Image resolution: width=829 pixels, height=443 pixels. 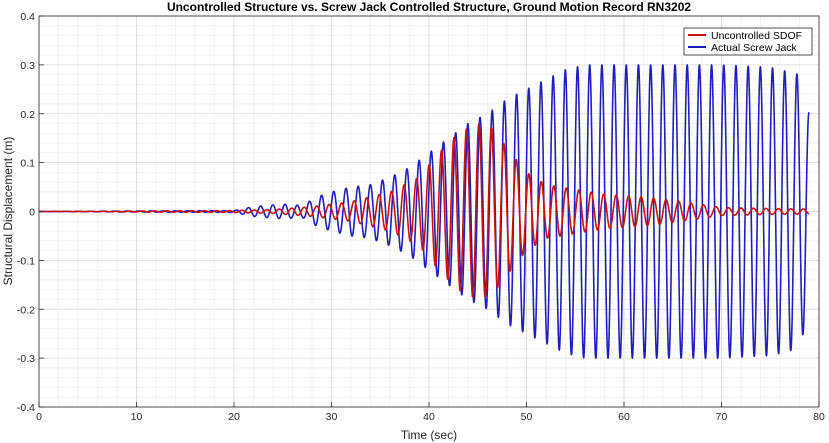 I want to click on y-tick-label: 0, so click(x=32, y=213).